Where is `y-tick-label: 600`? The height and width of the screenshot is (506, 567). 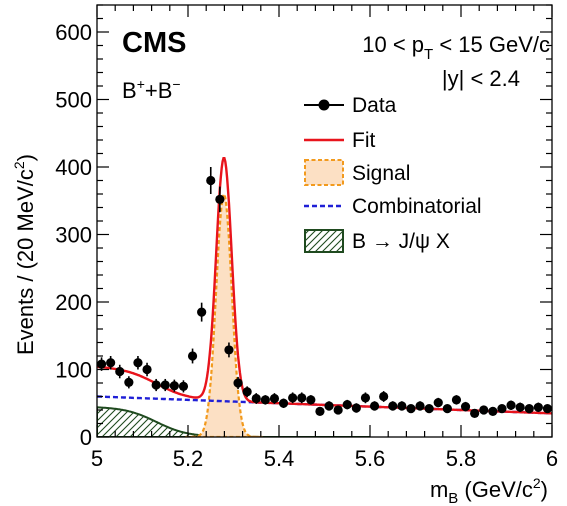 y-tick-label: 600 is located at coordinates (73, 32).